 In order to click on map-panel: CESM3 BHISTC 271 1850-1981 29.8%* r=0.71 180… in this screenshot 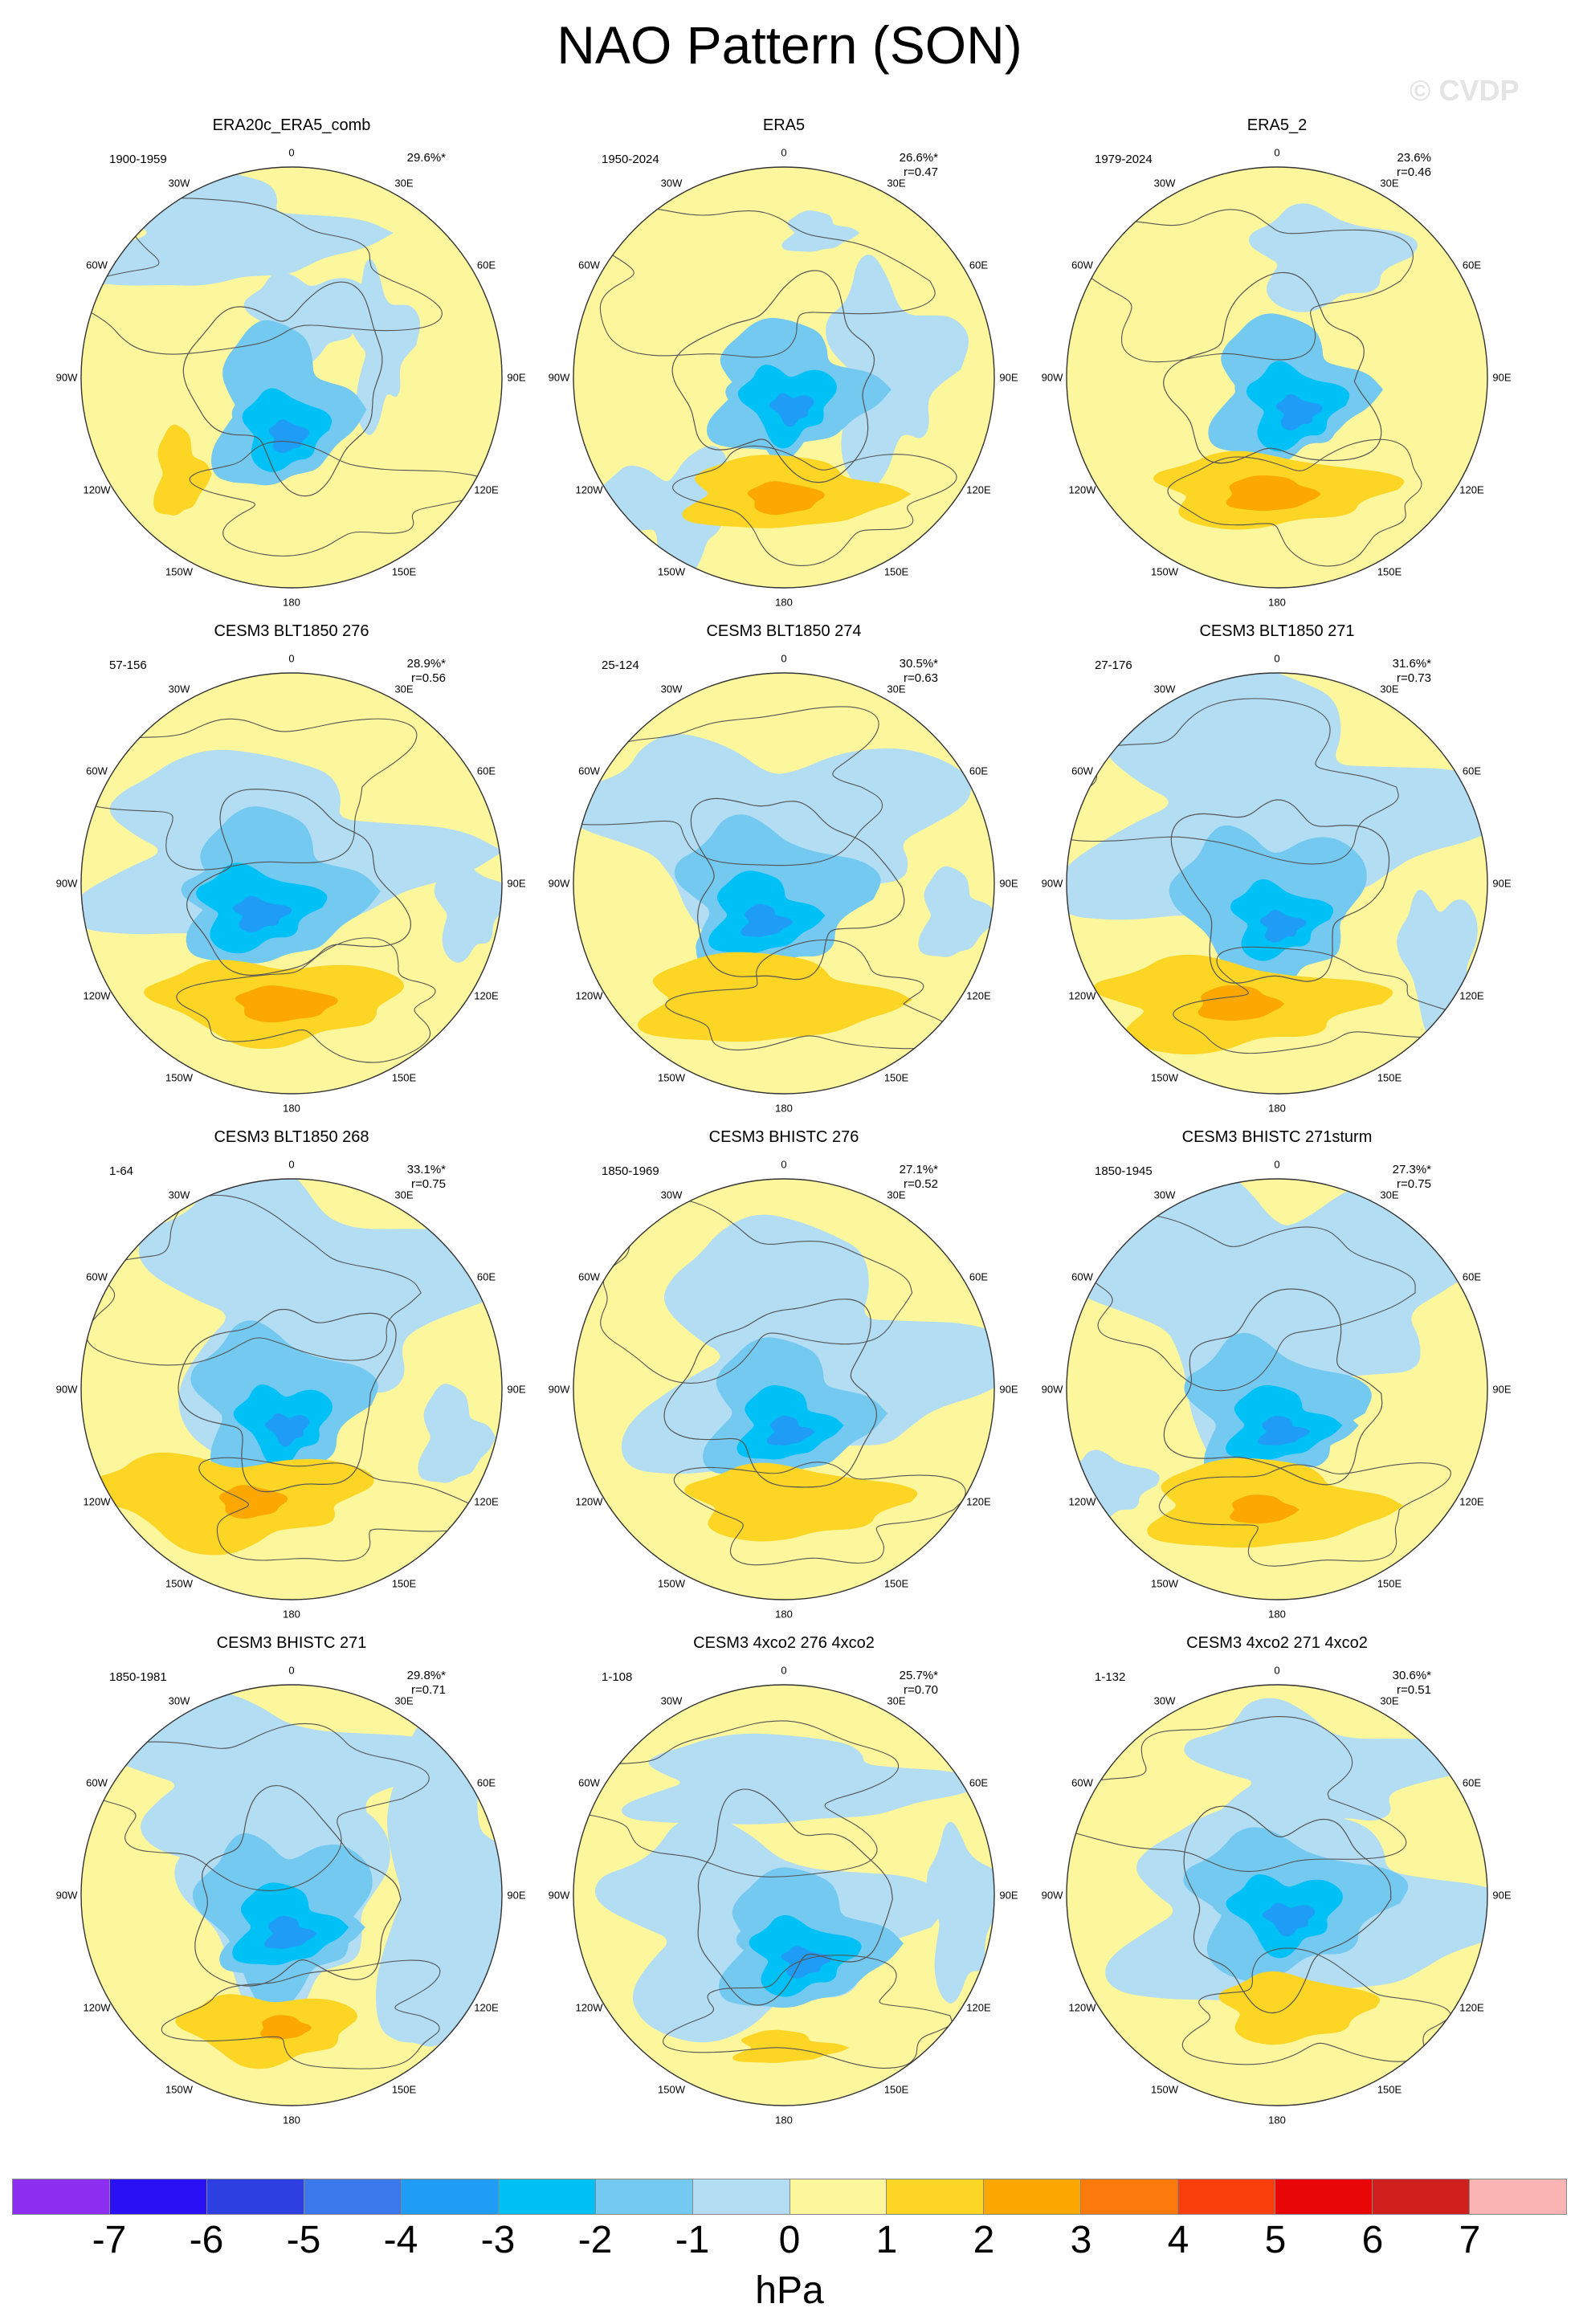, I will do `click(292, 1891)`.